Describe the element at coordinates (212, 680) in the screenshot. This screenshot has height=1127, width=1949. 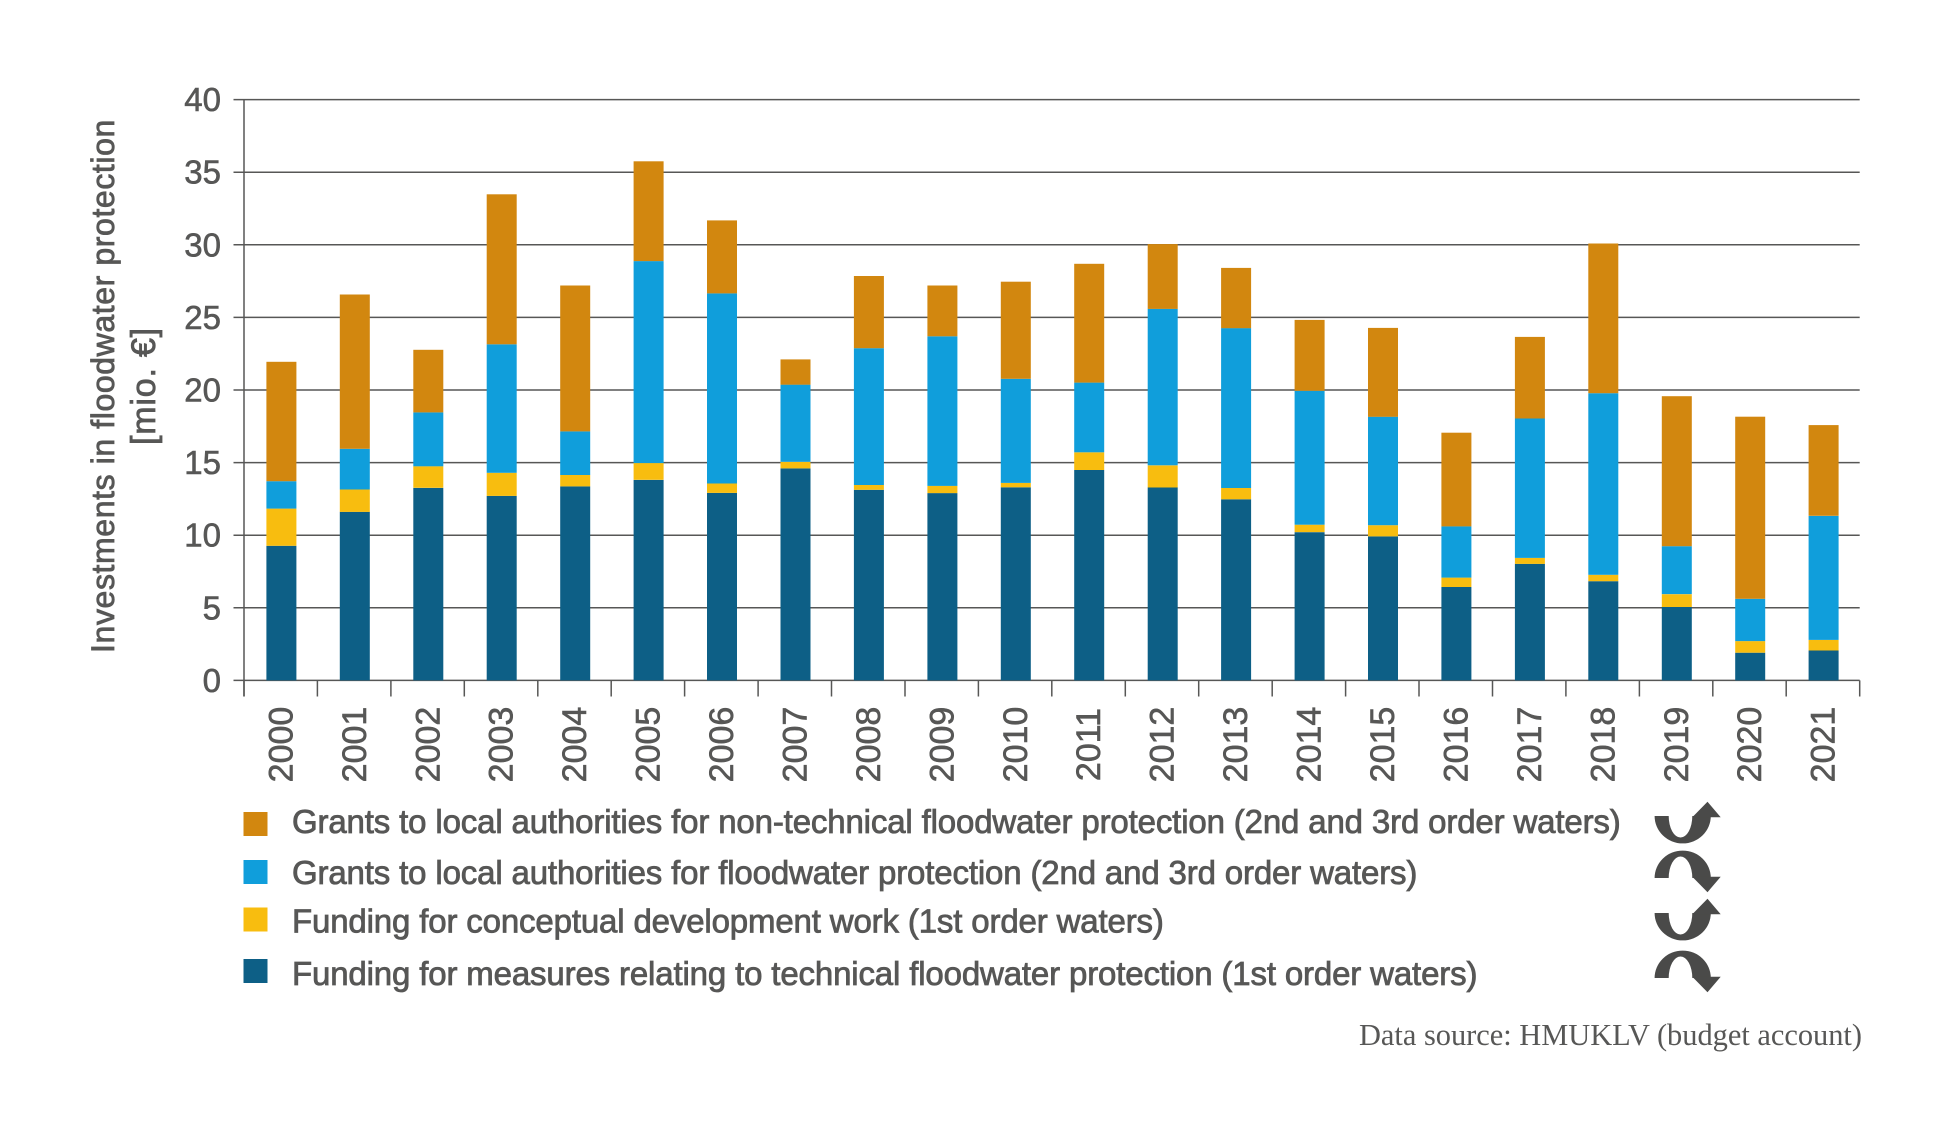
I see `svg-text: 0` at that location.